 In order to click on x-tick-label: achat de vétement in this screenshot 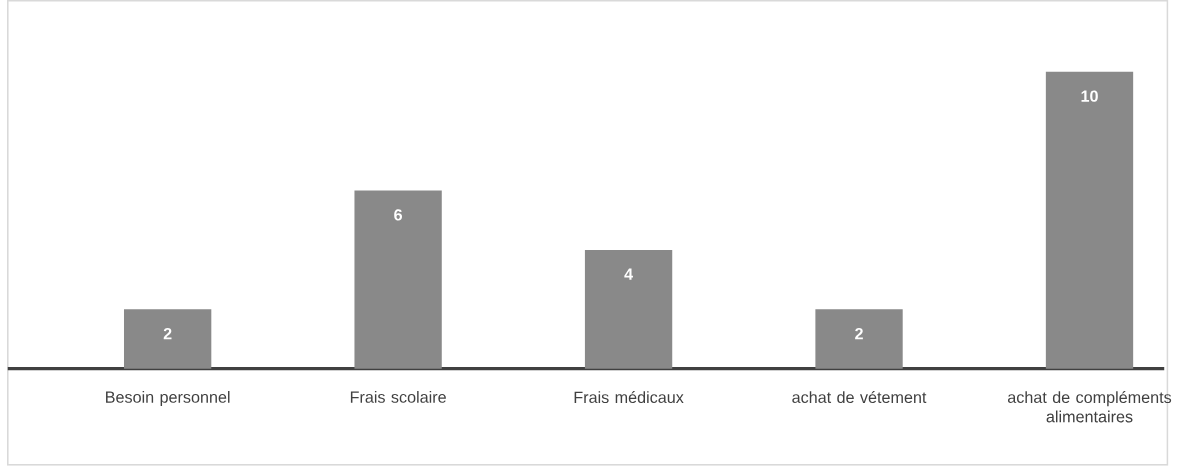, I will do `click(859, 397)`.